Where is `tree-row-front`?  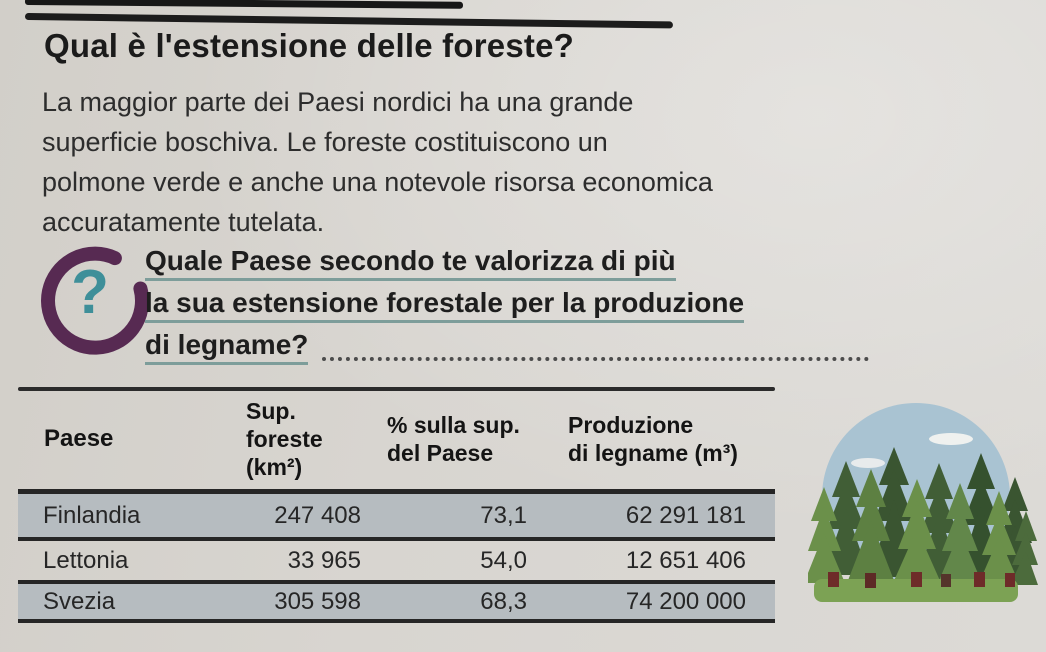 tree-row-front is located at coordinates (923, 527).